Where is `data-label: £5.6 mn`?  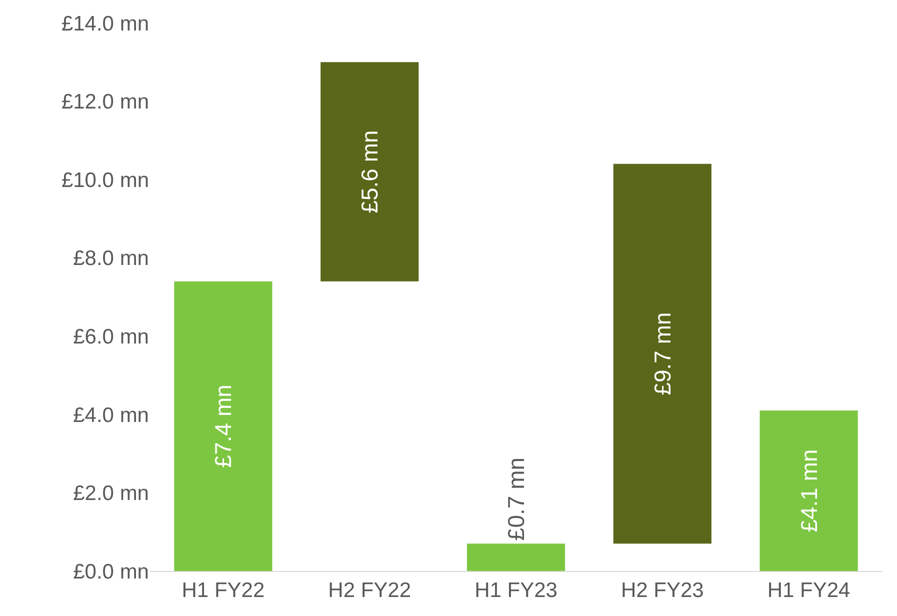
data-label: £5.6 mn is located at coordinates (369, 172).